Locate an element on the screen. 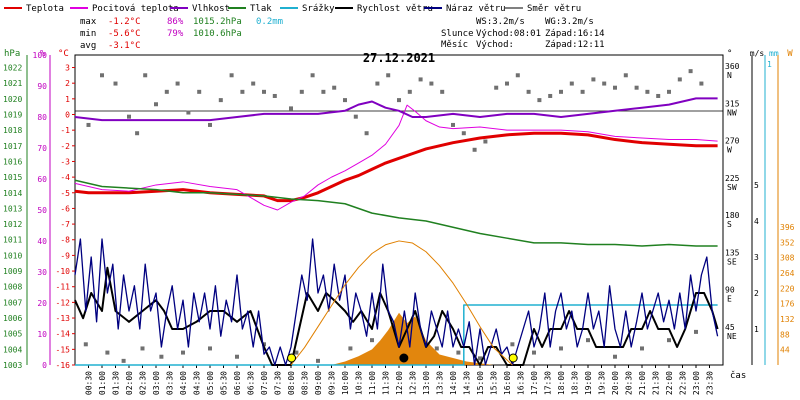  dir-compass-label: NE is located at coordinates (732, 336).